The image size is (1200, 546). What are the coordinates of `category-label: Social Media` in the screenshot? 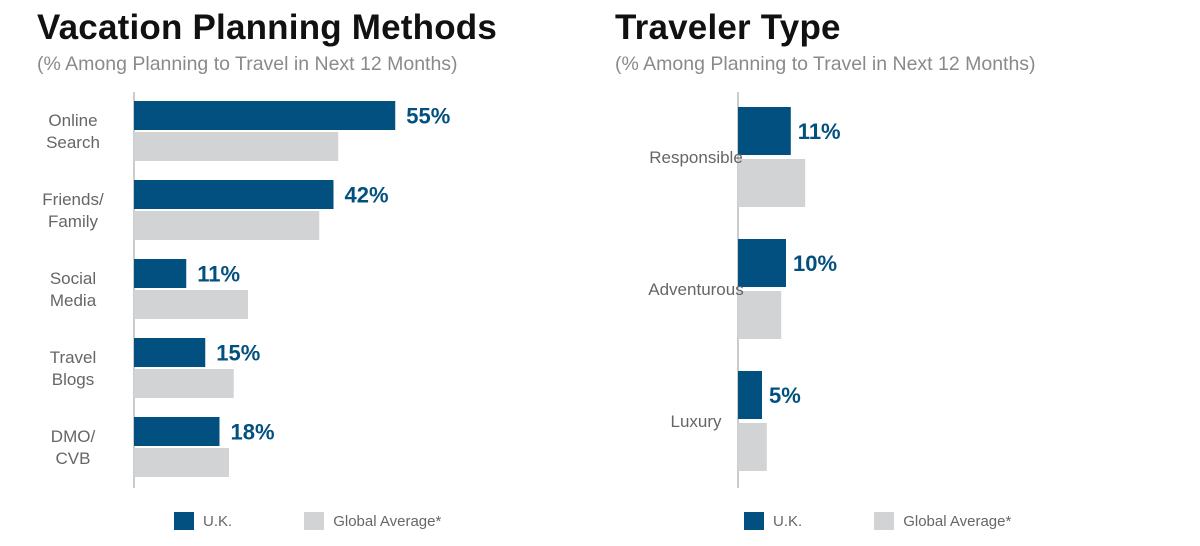 It's located at (73, 289).